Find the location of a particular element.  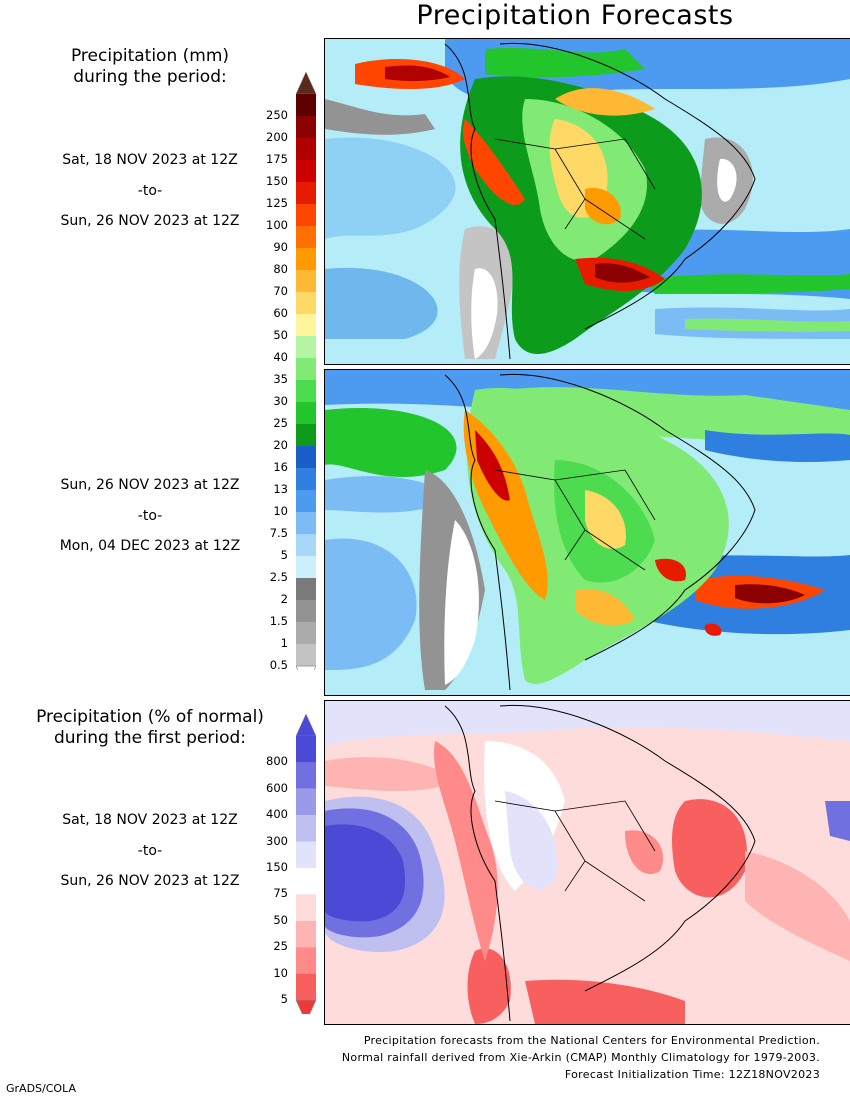

period3-to: -to- is located at coordinates (150, 851).